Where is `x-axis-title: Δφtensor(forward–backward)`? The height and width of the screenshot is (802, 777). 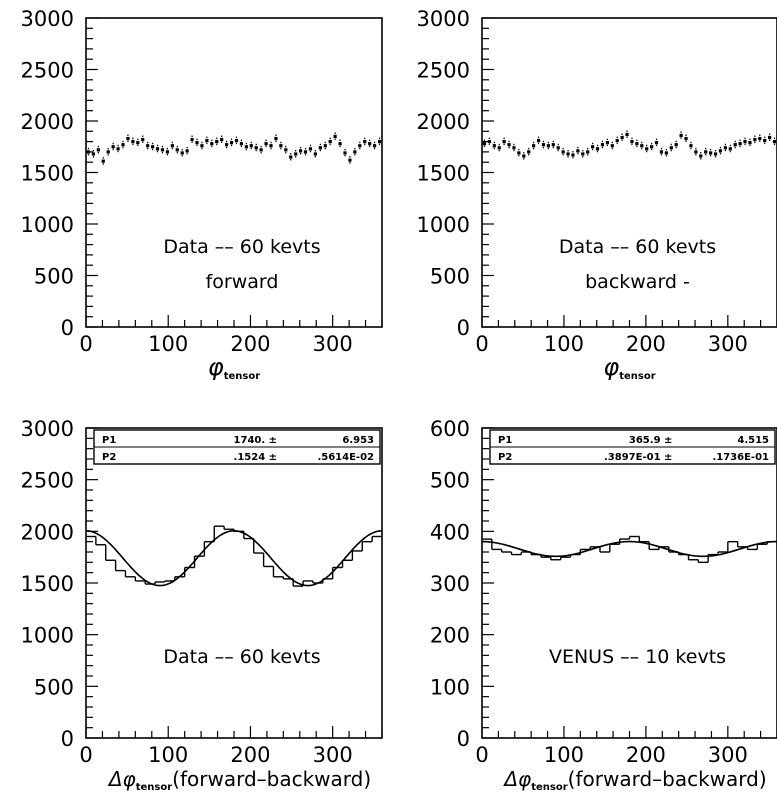 x-axis-title: Δφtensor(forward–backward) is located at coordinates (634, 780).